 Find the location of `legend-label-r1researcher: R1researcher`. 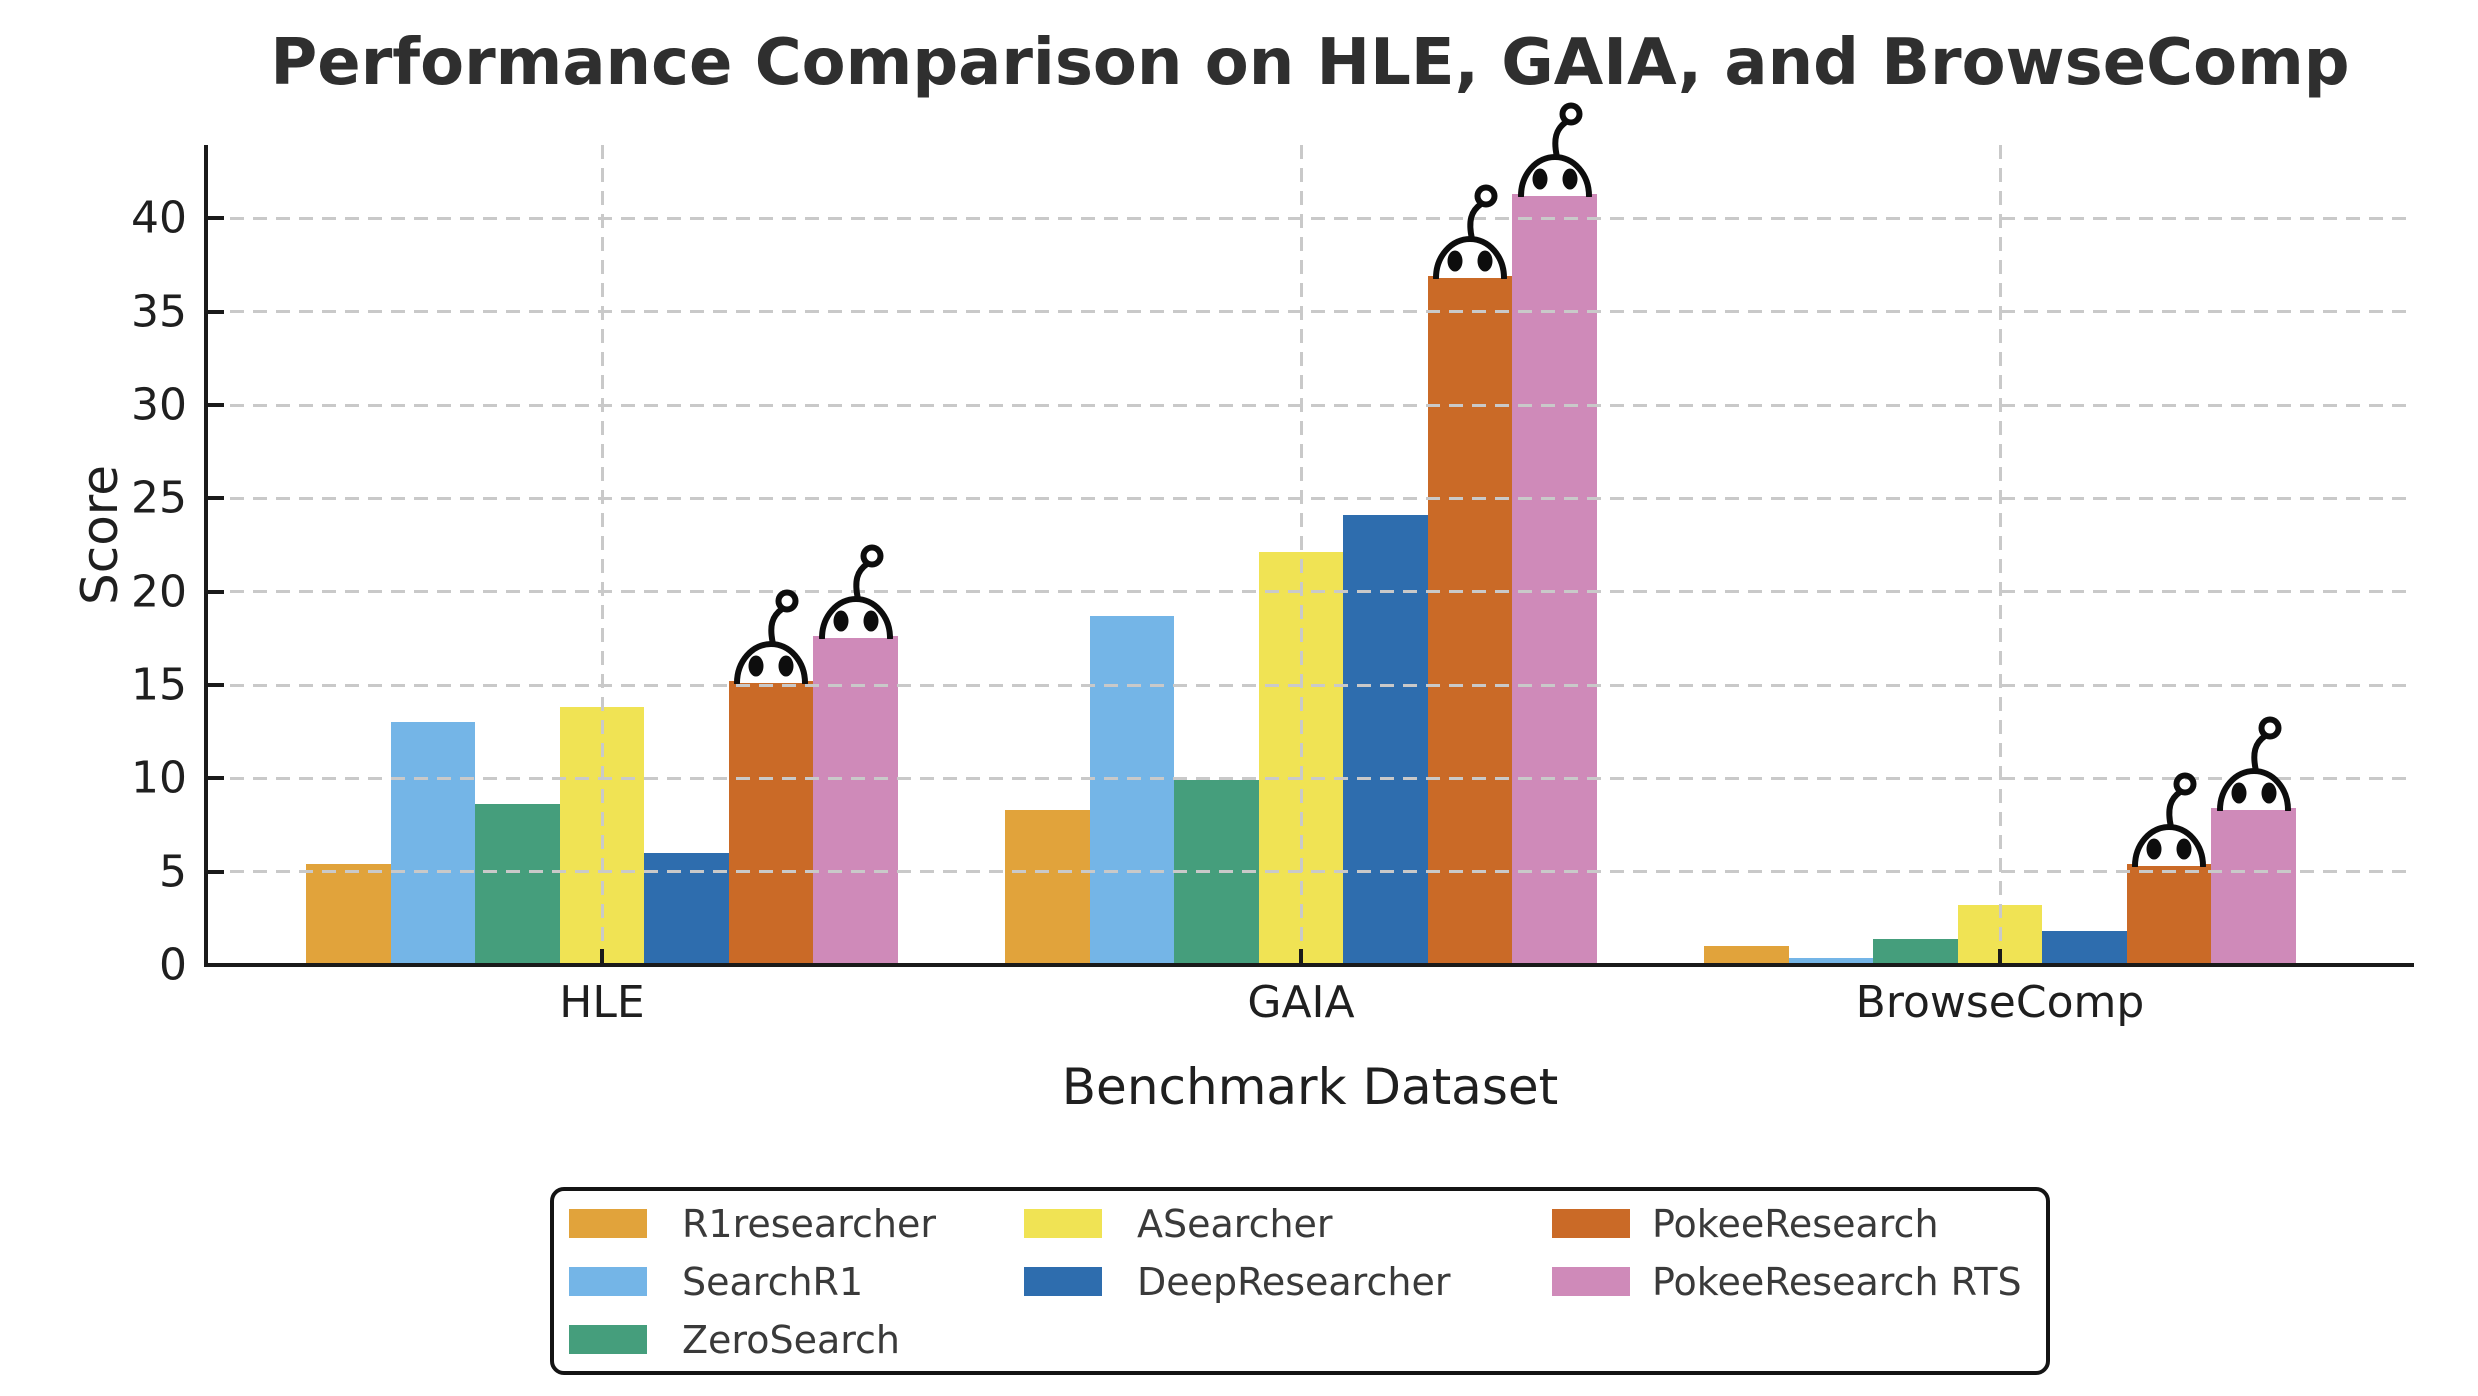

legend-label-r1researcher: R1researcher is located at coordinates (809, 1224).